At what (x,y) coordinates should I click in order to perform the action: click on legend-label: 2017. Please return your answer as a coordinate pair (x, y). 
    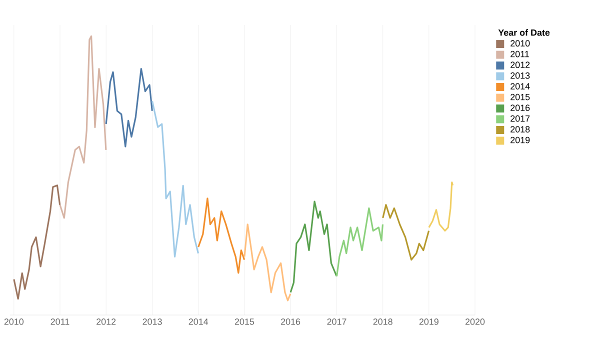
    Looking at the image, I should click on (520, 118).